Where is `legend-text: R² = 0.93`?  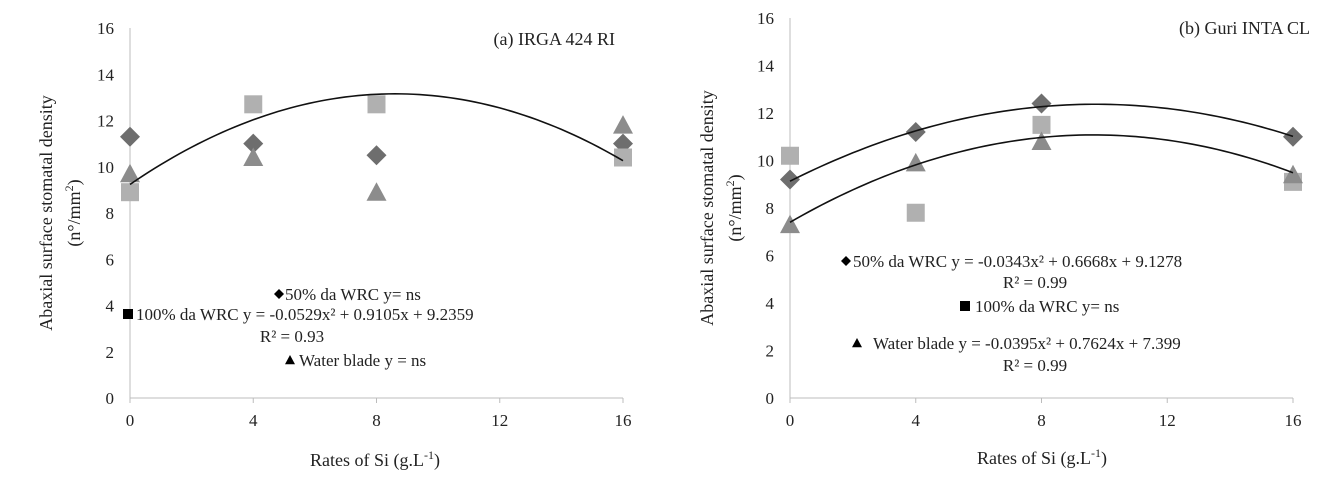 legend-text: R² = 0.93 is located at coordinates (292, 336).